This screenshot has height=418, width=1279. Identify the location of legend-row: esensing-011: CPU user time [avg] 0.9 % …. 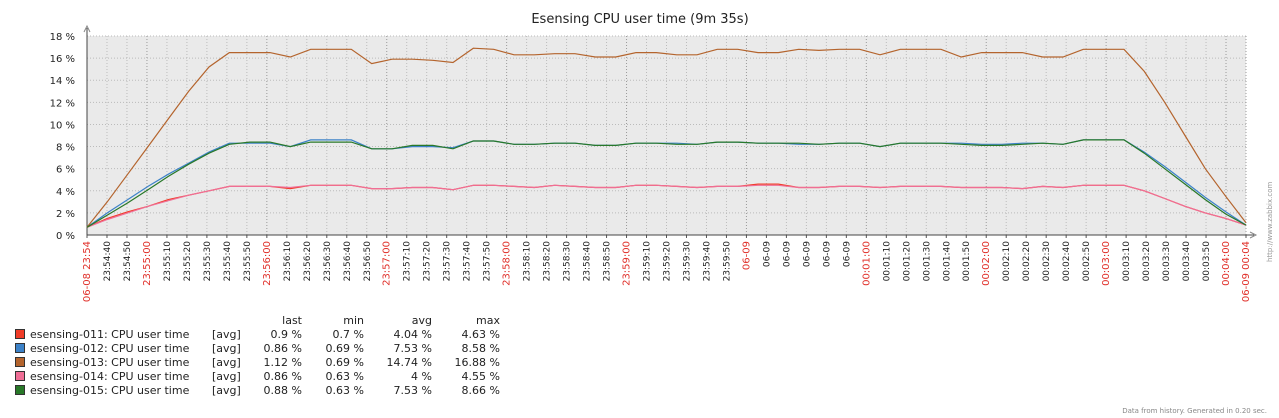
(257, 334).